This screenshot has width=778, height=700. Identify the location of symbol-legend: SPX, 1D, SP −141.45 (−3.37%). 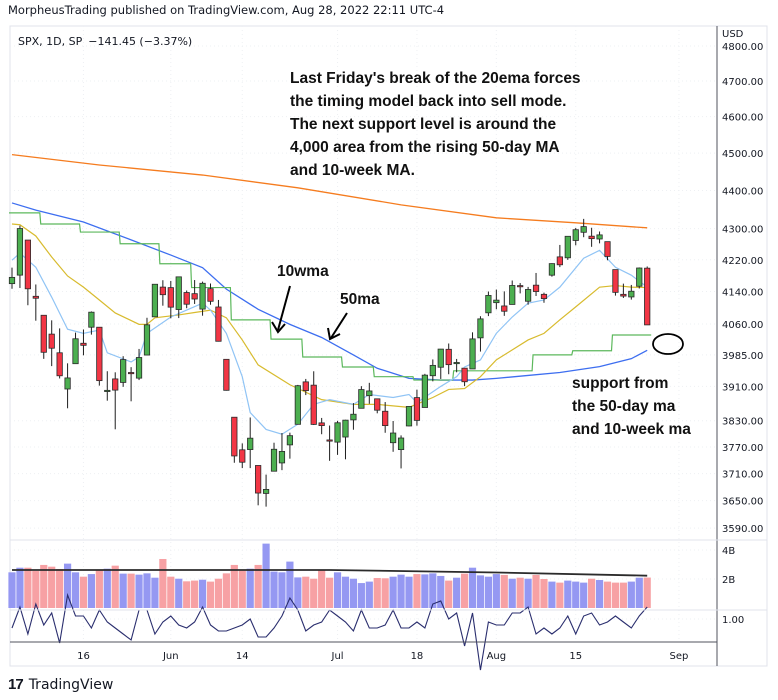
(105, 41).